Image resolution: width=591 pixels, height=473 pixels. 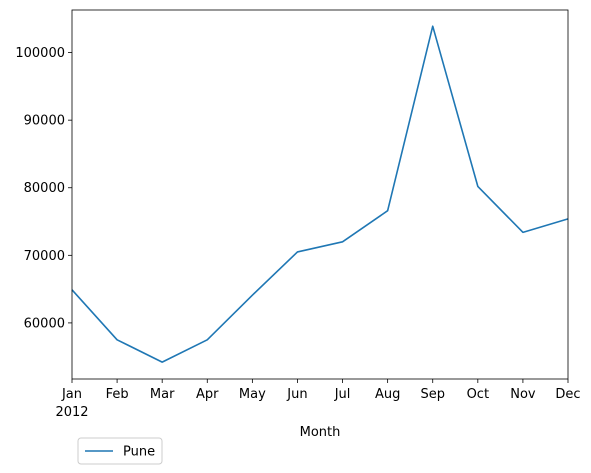 I want to click on x-tick-label-jan: Jan, so click(x=71, y=394).